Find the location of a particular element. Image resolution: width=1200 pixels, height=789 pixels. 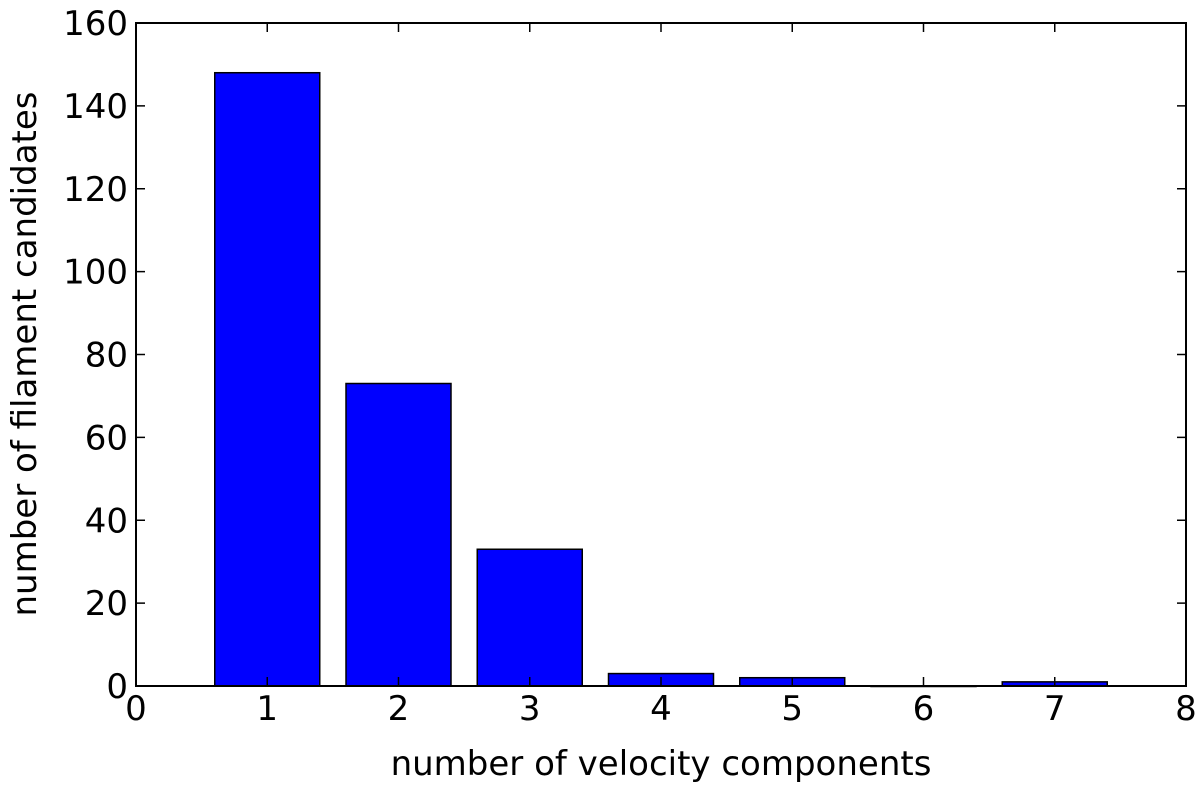

x-tick-label-8: 8 is located at coordinates (1186, 709).